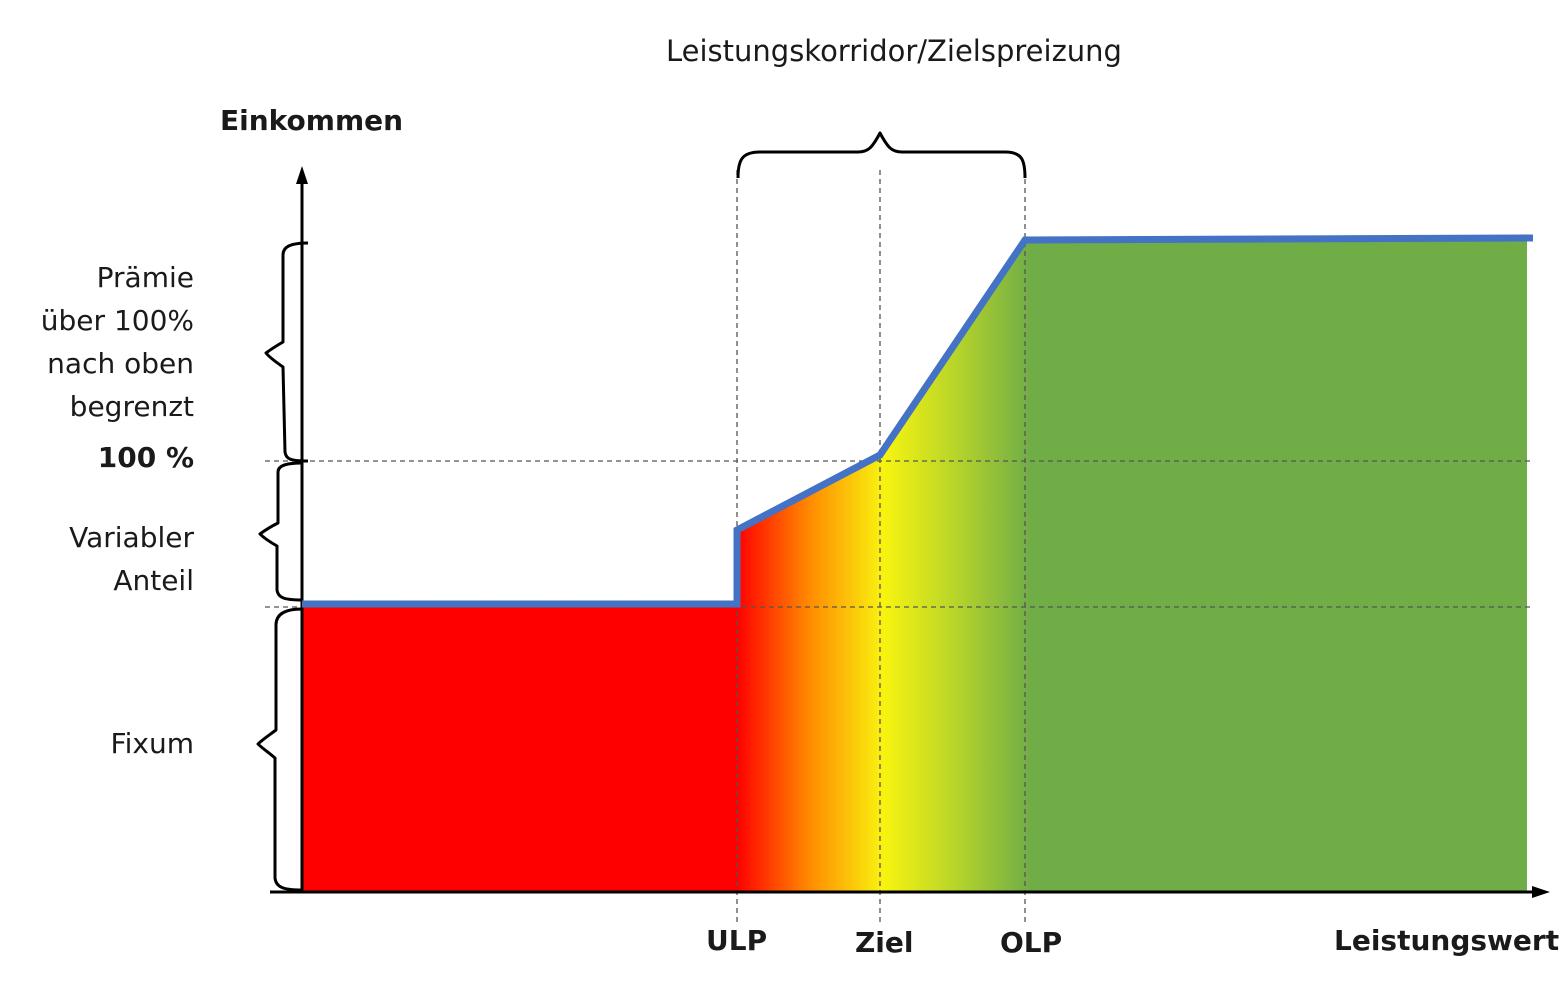  I want to click on y-axis-arrow-icon, so click(302, 175).